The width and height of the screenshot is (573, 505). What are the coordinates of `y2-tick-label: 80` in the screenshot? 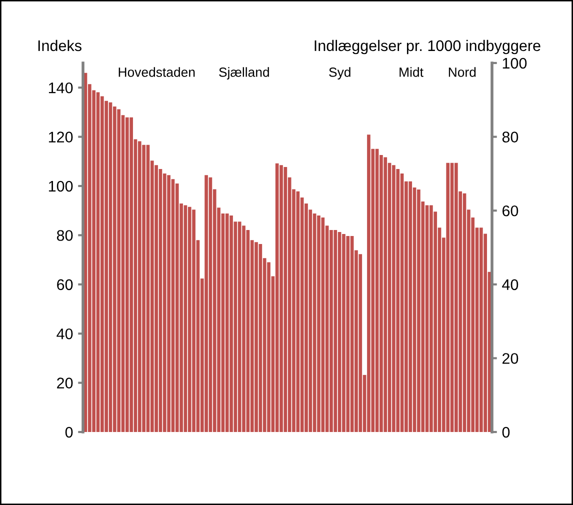 It's located at (510, 137).